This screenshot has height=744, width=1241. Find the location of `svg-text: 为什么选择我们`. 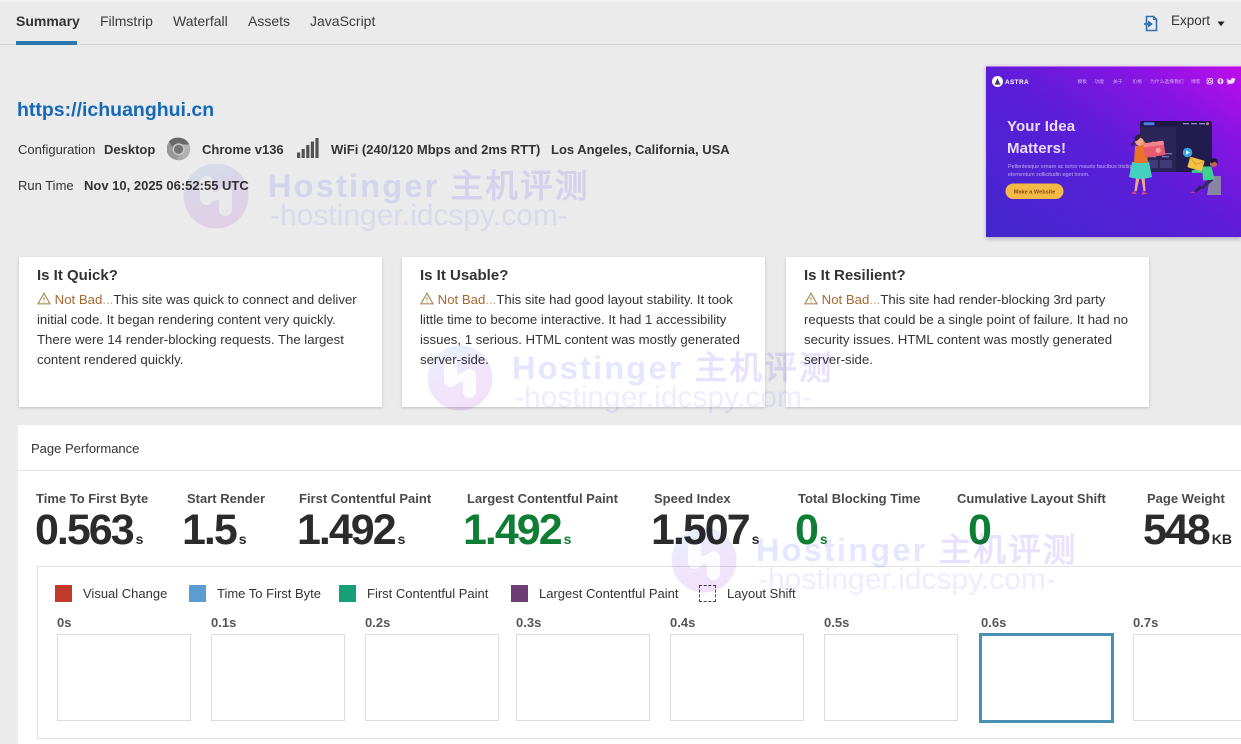

svg-text: 为什么选择我们 is located at coordinates (1167, 81).